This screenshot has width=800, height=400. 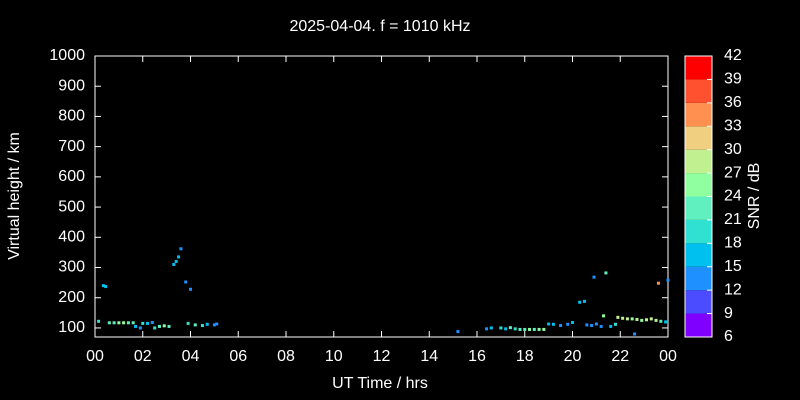 I want to click on colorbar-tick-label: 15, so click(x=733, y=266).